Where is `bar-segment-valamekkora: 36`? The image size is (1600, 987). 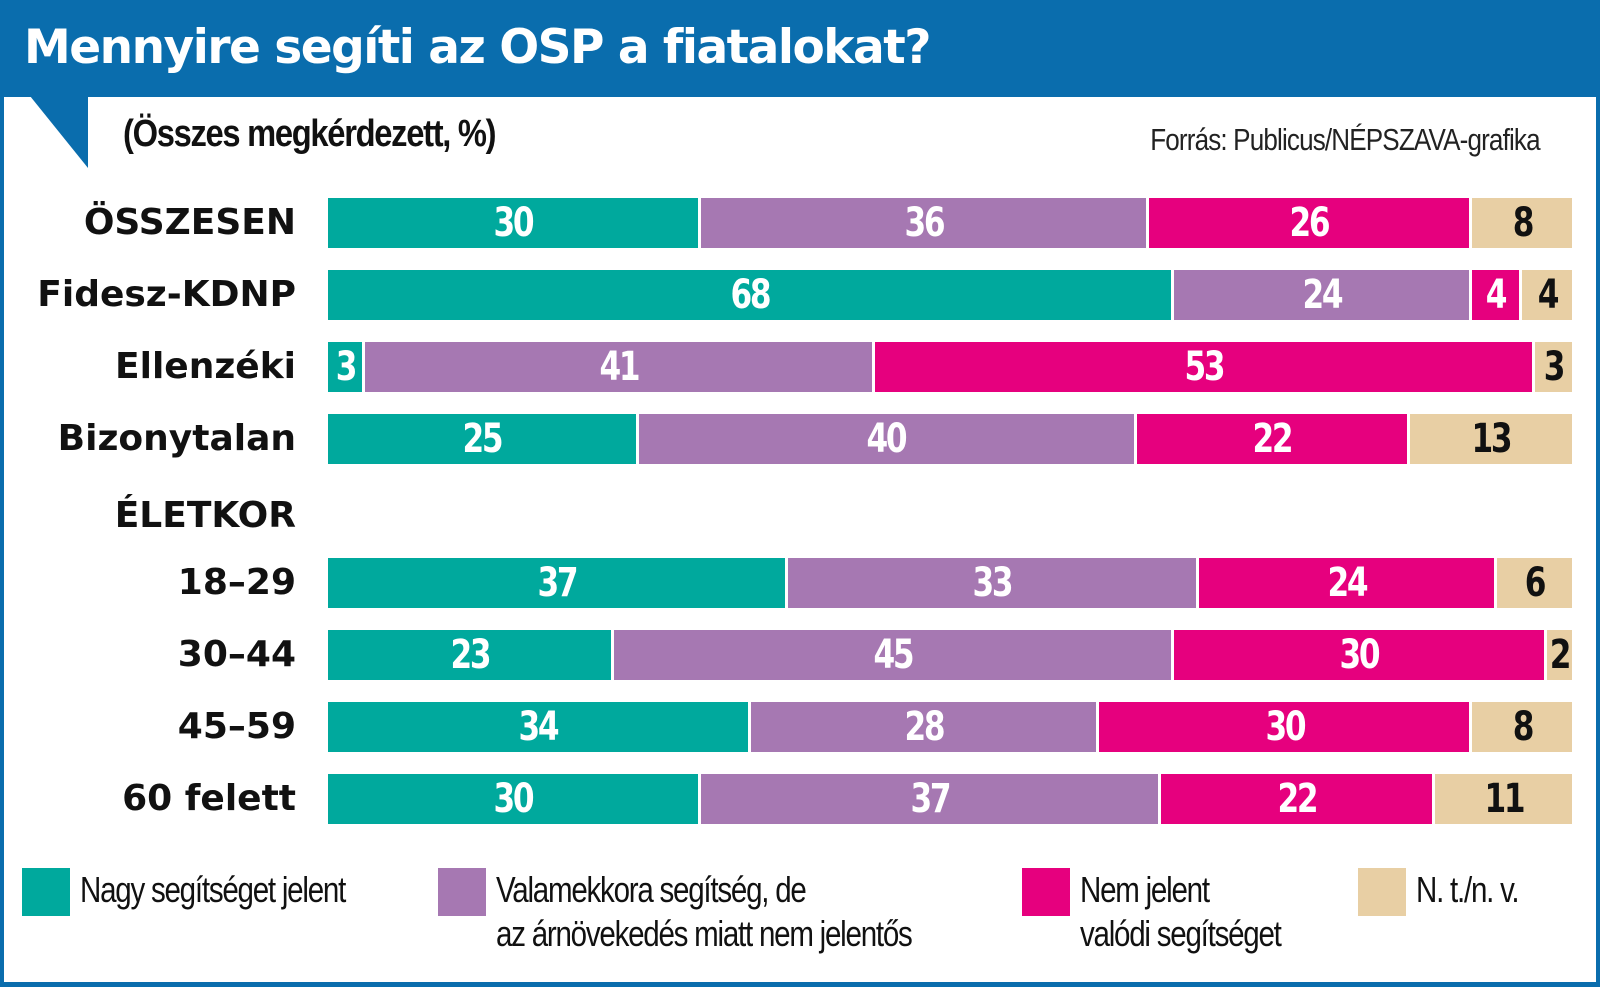 bar-segment-valamekkora: 36 is located at coordinates (925, 223).